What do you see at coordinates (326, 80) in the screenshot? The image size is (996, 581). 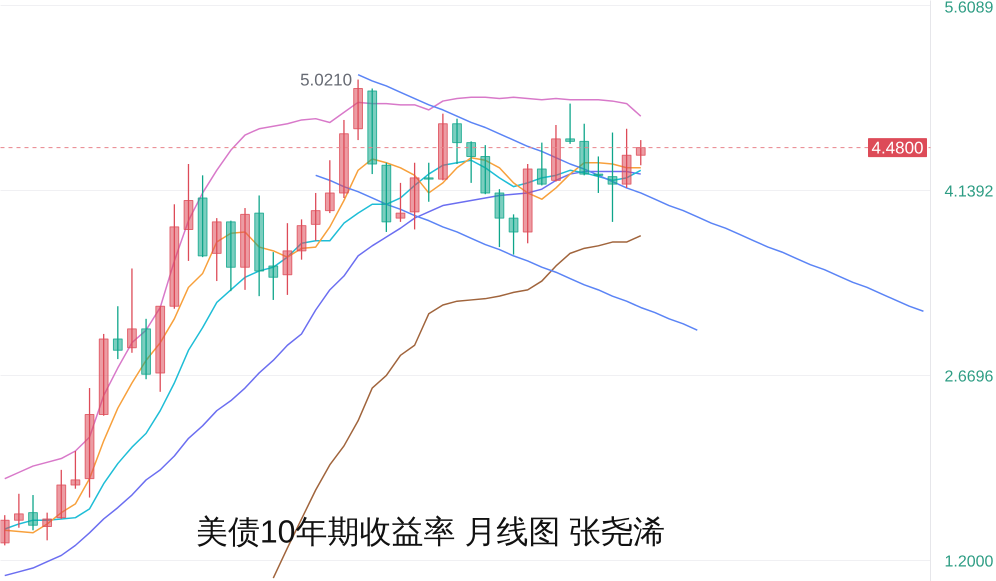 I see `annotation: 5.0210` at bounding box center [326, 80].